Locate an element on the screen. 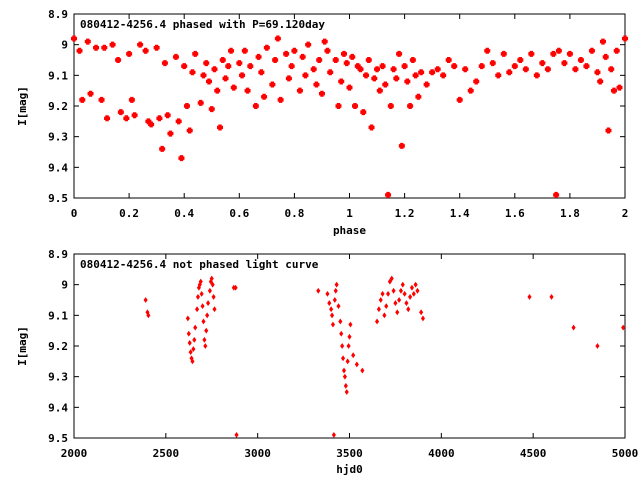  y-tick-label: 9.3 is located at coordinates (58, 377).